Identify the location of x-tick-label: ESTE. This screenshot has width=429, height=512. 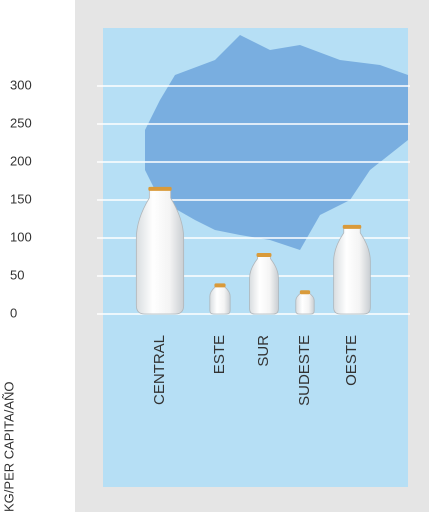
(219, 354).